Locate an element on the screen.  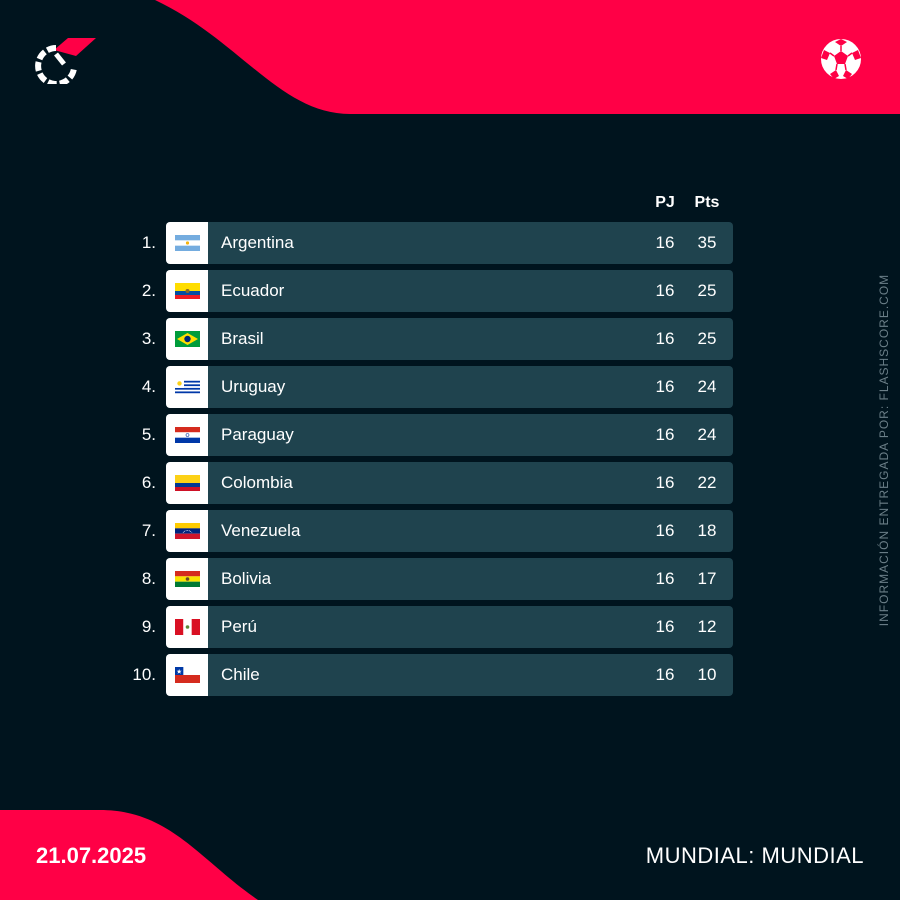
team-name: Perú is located at coordinates (239, 626).